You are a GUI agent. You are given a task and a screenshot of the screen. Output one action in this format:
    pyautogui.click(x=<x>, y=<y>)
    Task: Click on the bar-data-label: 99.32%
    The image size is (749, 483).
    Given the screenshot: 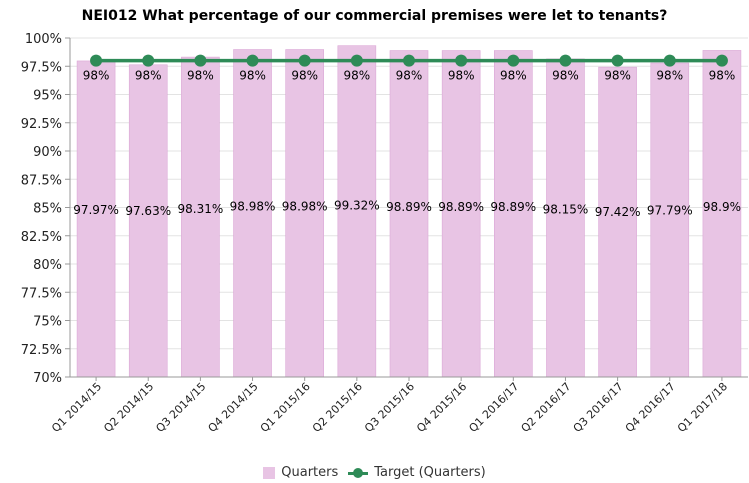 What is the action you would take?
    pyautogui.click(x=357, y=205)
    